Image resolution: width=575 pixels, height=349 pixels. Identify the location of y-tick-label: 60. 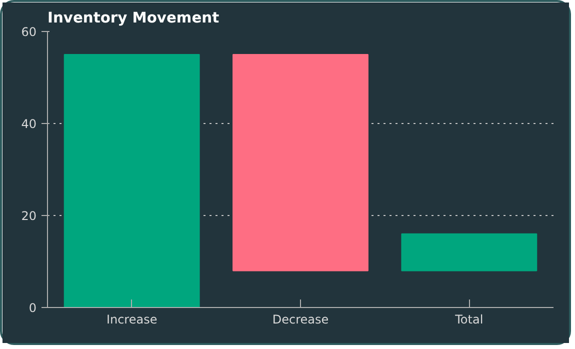
(29, 32).